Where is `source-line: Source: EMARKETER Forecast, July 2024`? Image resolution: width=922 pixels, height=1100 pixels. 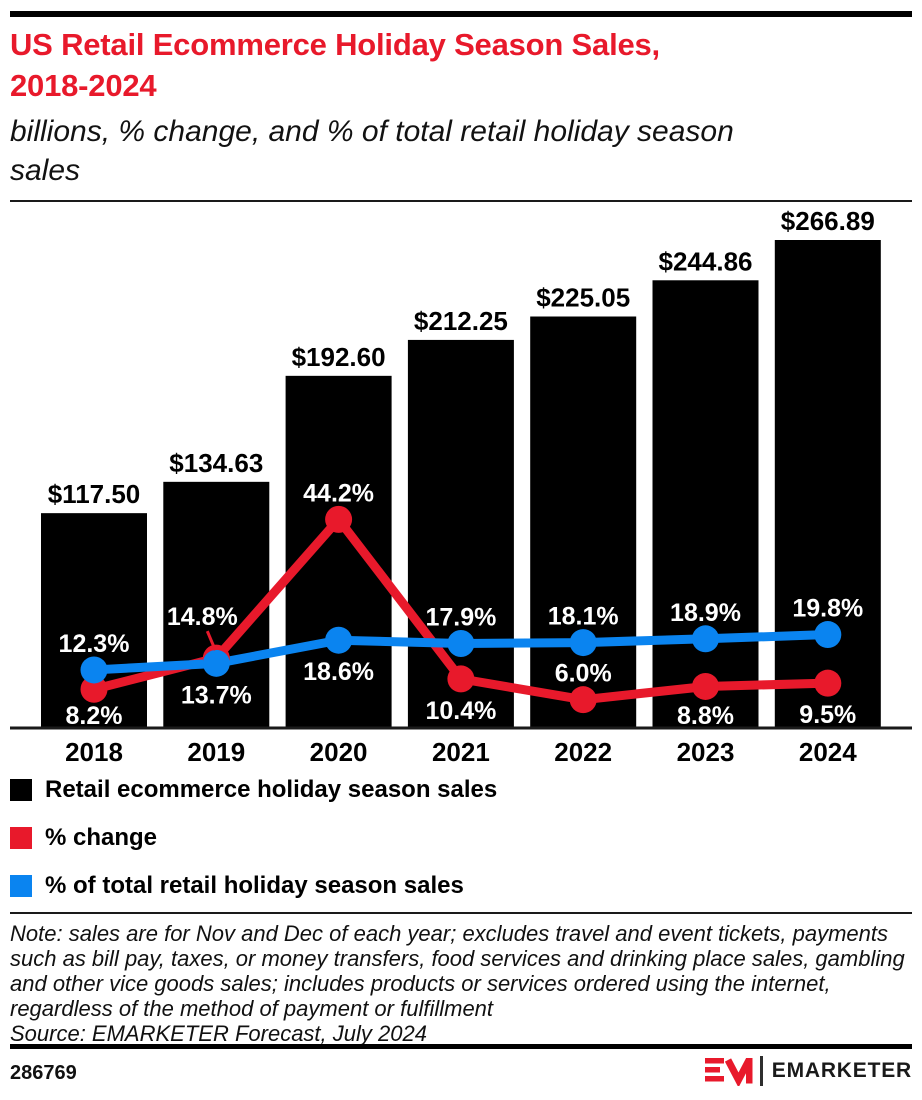 source-line: Source: EMARKETER Forecast, July 2024 is located at coordinates (218, 1033).